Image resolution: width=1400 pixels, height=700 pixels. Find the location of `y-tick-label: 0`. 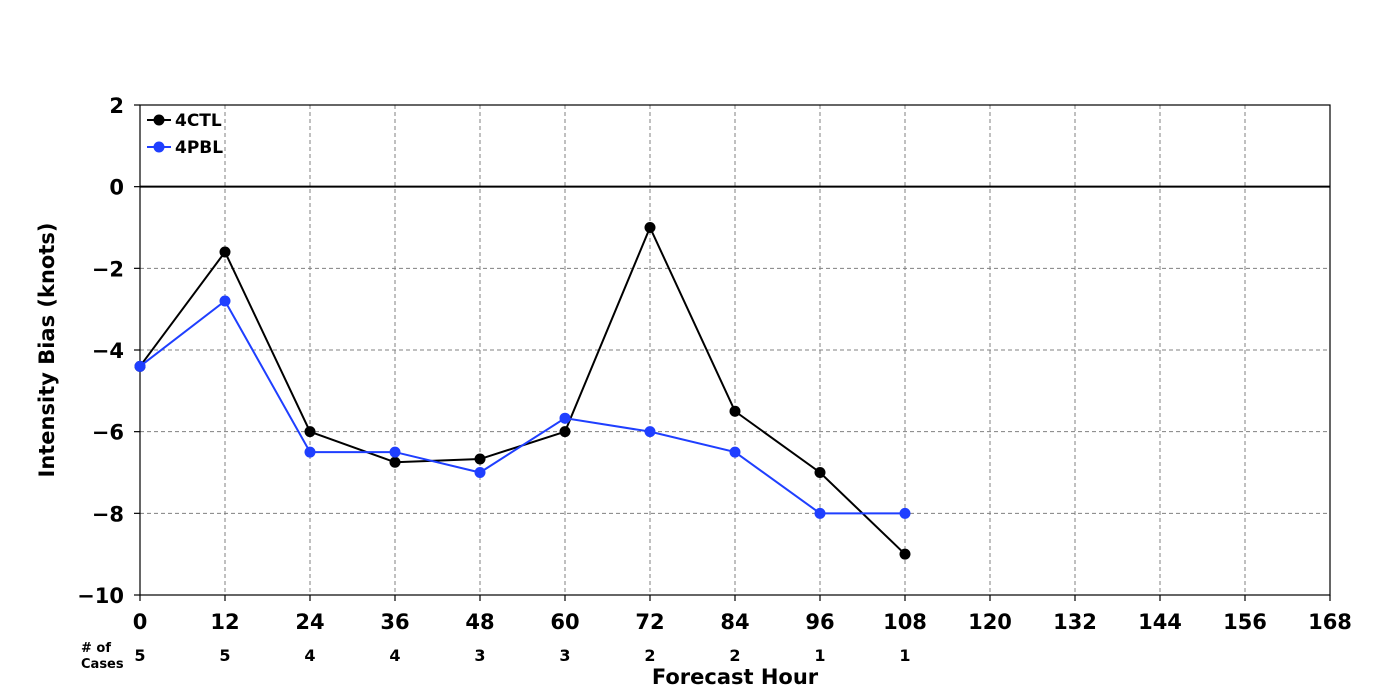

y-tick-label: 0 is located at coordinates (116, 188).